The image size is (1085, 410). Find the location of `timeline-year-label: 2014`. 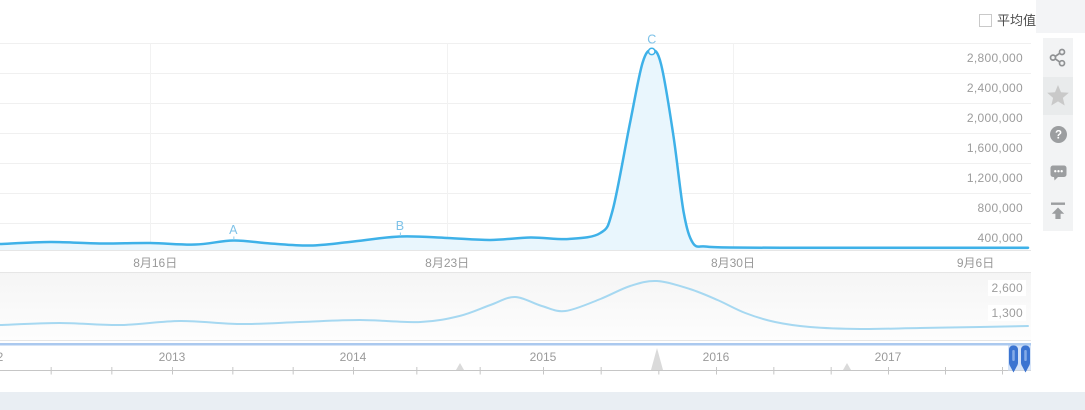

timeline-year-label: 2014 is located at coordinates (353, 357).